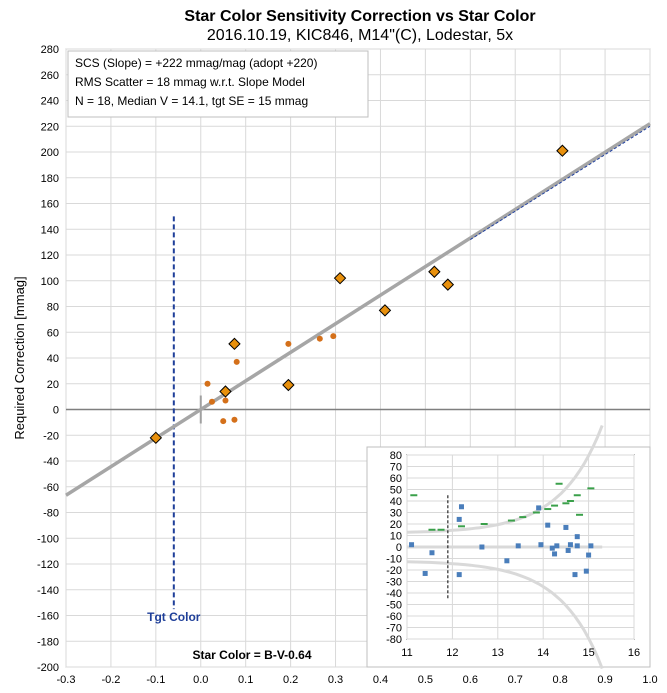  Describe the element at coordinates (48, 668) in the screenshot. I see `y-tick-label: -200` at that location.